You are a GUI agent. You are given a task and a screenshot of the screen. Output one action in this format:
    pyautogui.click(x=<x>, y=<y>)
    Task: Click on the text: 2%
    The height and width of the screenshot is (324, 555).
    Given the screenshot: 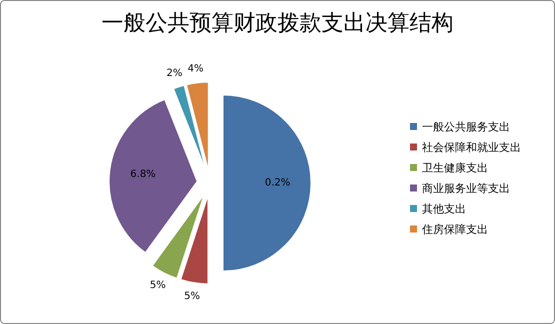 What is the action you would take?
    pyautogui.click(x=174, y=74)
    